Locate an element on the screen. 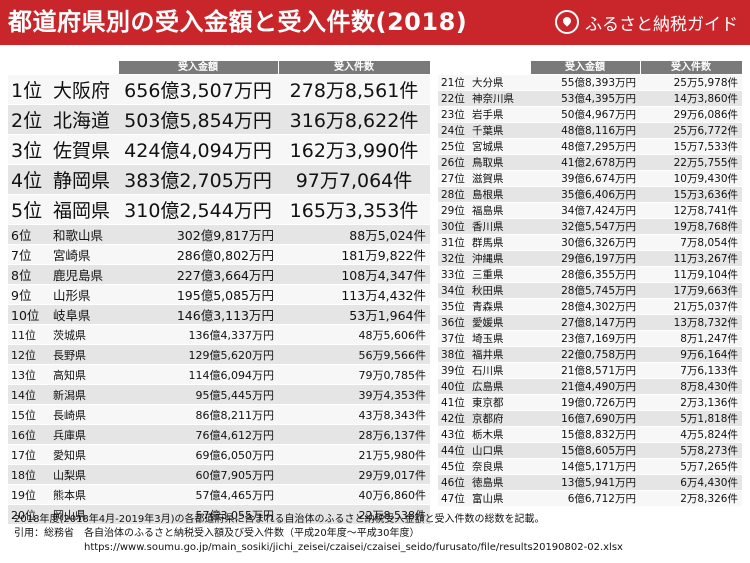 Image resolution: width=750 pixels, height=563 pixels. amount-cell: 41億2,678万円 is located at coordinates (585, 162).